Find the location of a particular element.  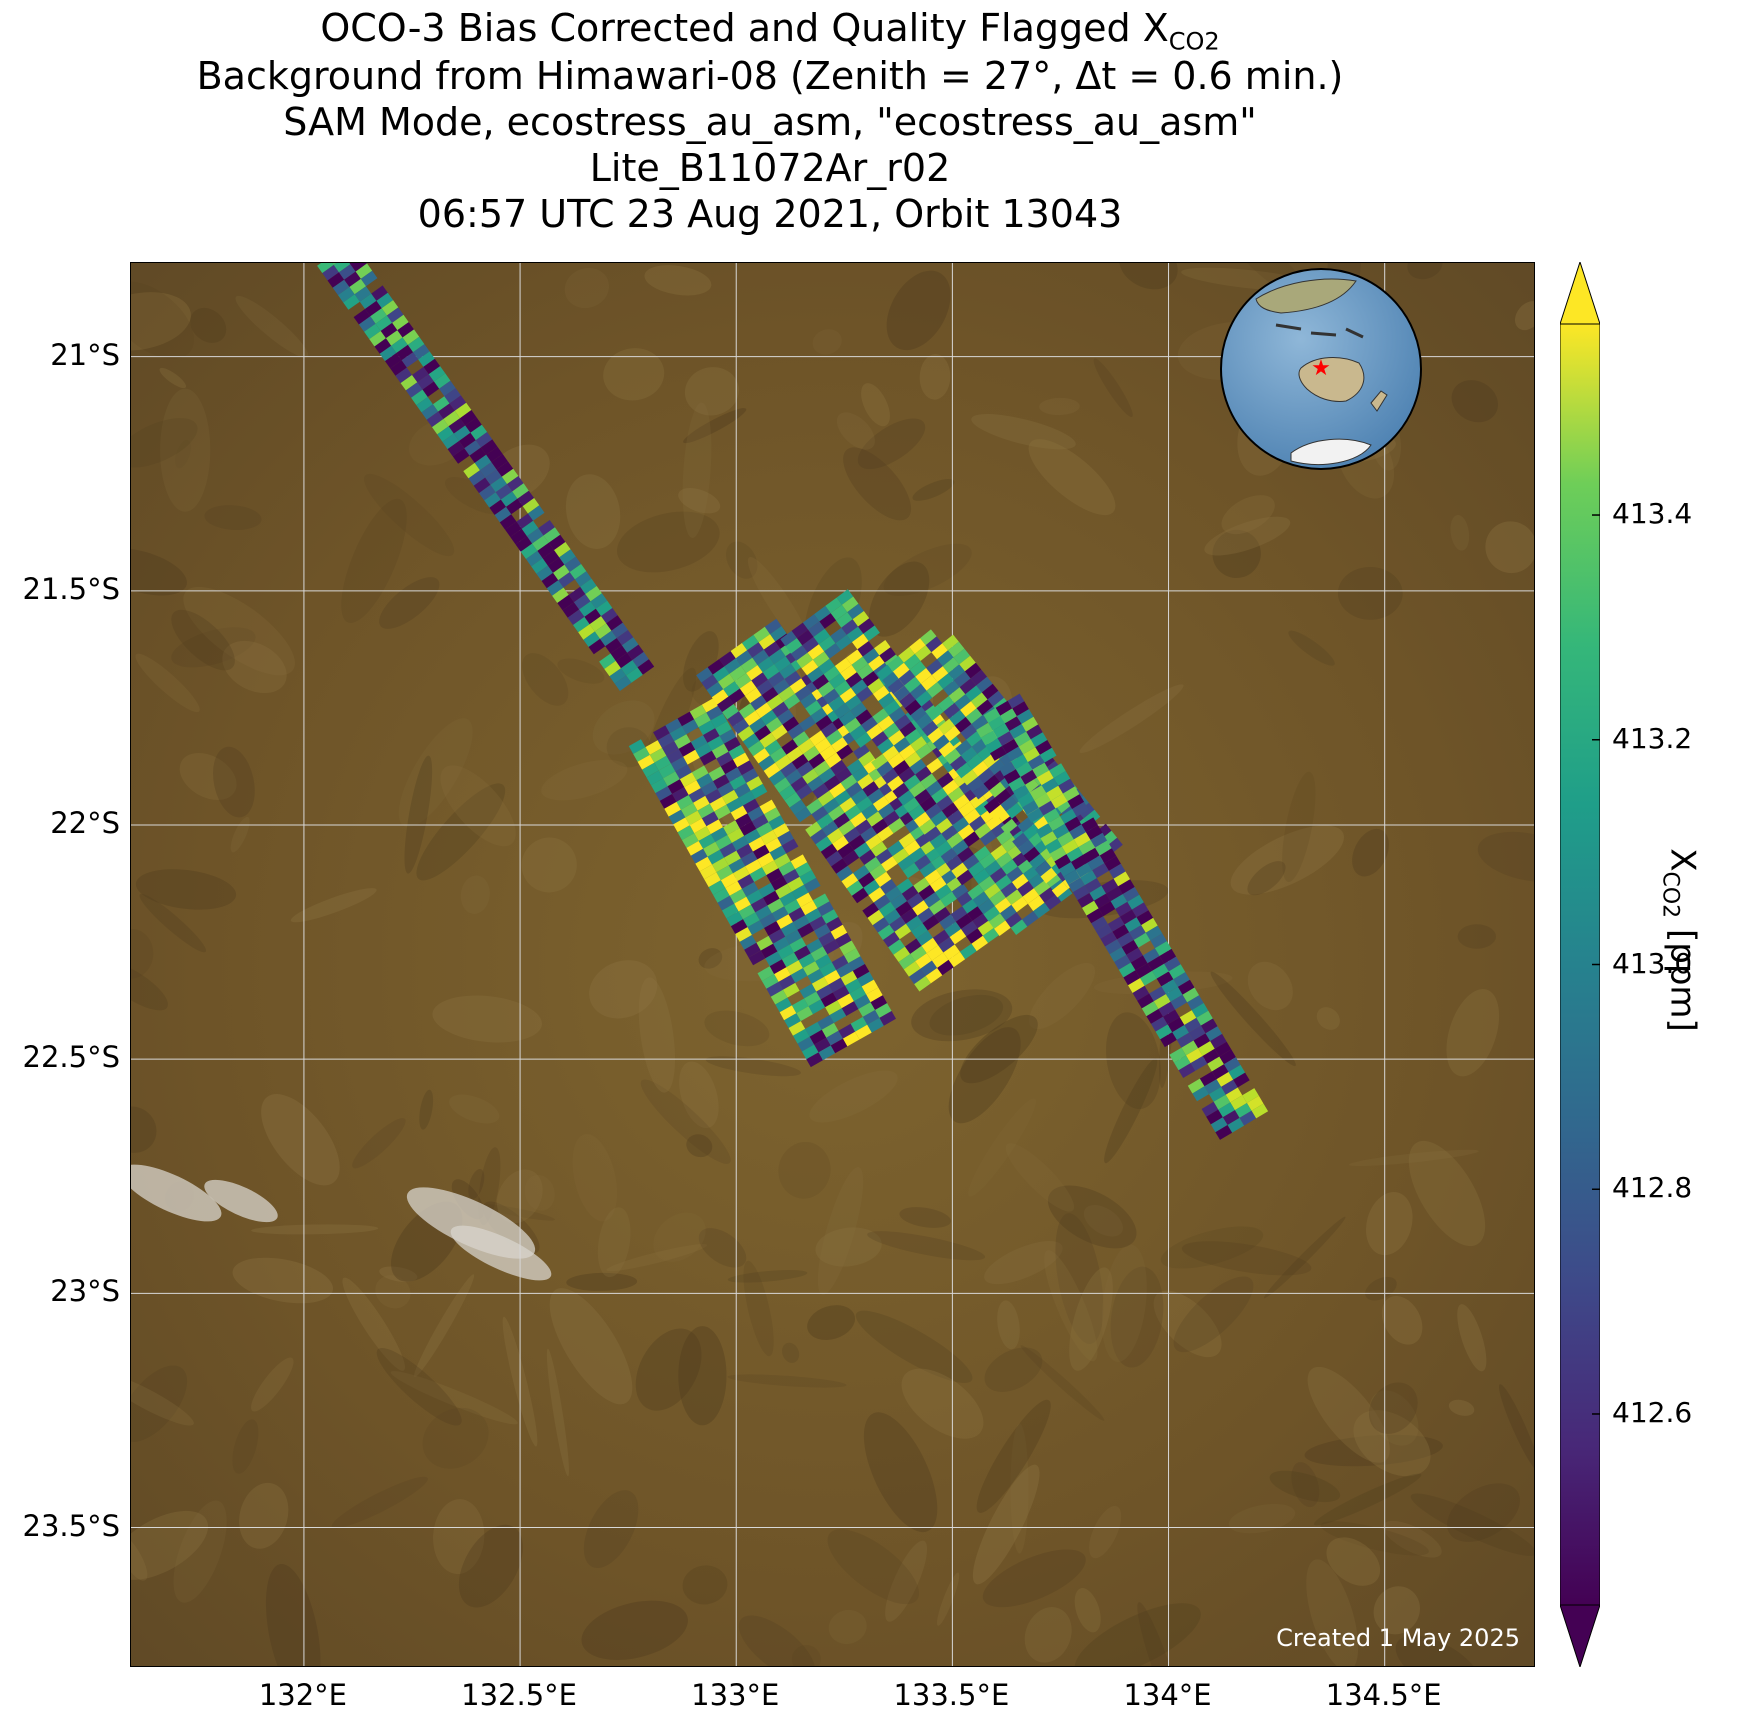

lat-tick-label: 21.5°S is located at coordinates (71, 588).